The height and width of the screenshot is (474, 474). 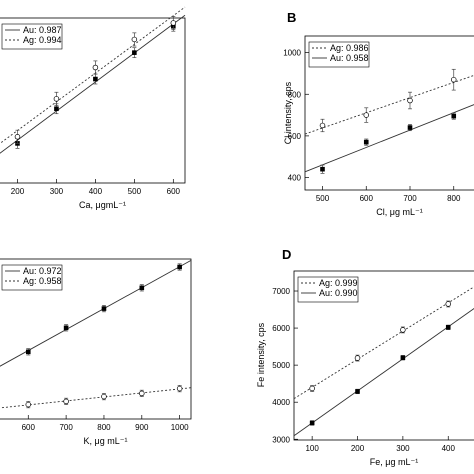 I want to click on y-tick-label: 3000, so click(x=281, y=439).